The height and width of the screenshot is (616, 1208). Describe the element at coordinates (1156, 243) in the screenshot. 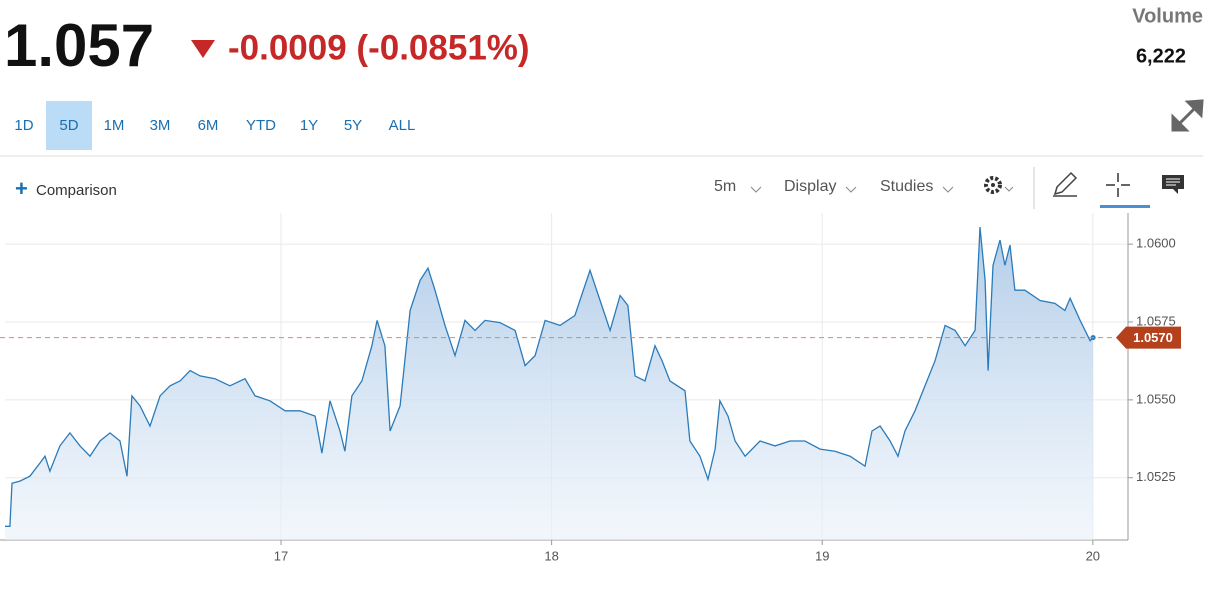

I see `y-tick-label: 1.0600` at that location.